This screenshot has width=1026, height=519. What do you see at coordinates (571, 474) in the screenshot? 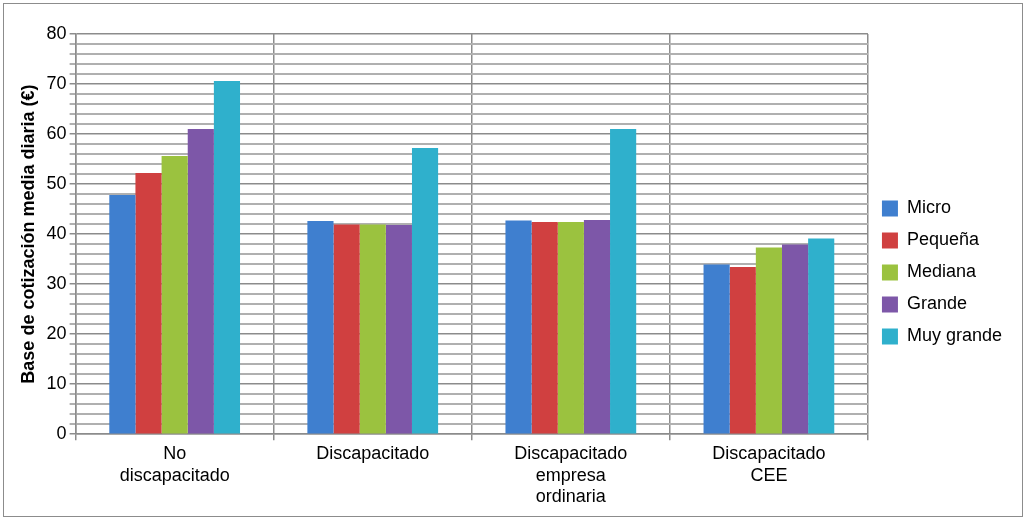
I see `x-tick-label: Discapacitado empresa ordinaria` at bounding box center [571, 474].